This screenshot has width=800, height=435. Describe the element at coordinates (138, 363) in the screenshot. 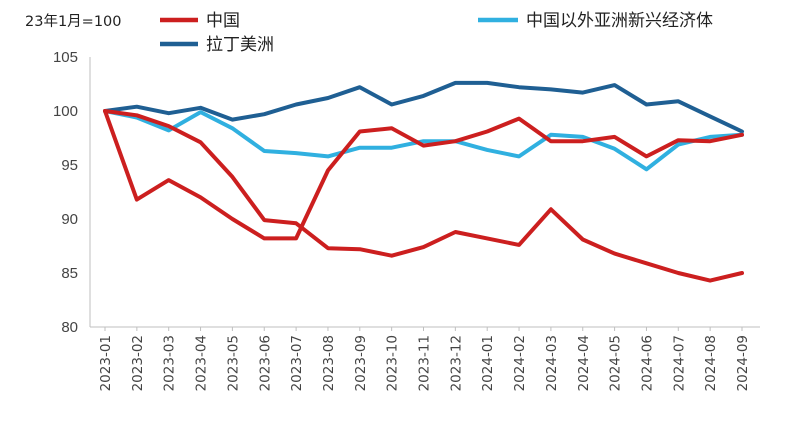

I see `x-tick-label: 2023-02` at that location.